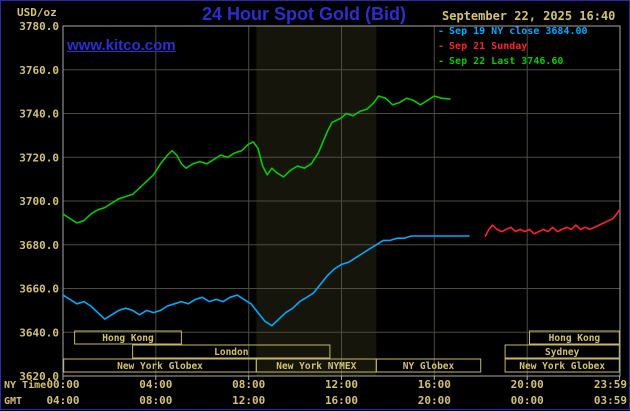 This screenshot has height=411, width=630. Describe the element at coordinates (39, 157) in the screenshot. I see `y-tick-label: 3720.0` at that location.